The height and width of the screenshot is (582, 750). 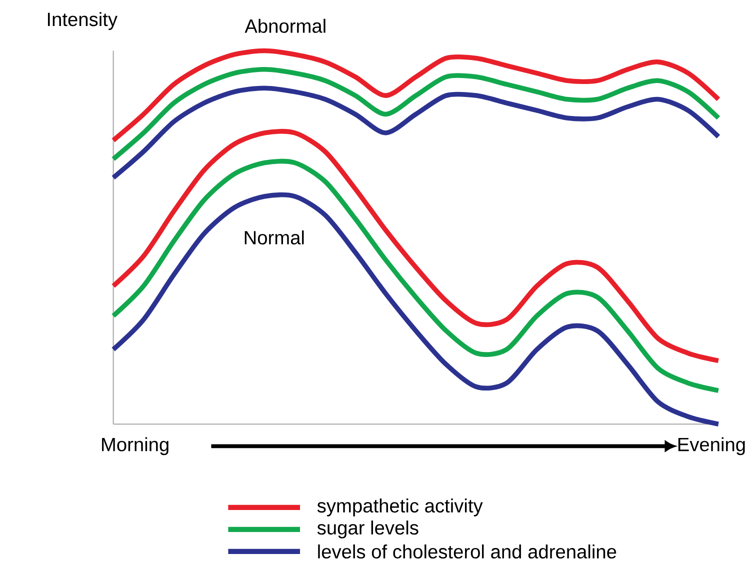 I want to click on legend-label: sugar levels, so click(x=367, y=529).